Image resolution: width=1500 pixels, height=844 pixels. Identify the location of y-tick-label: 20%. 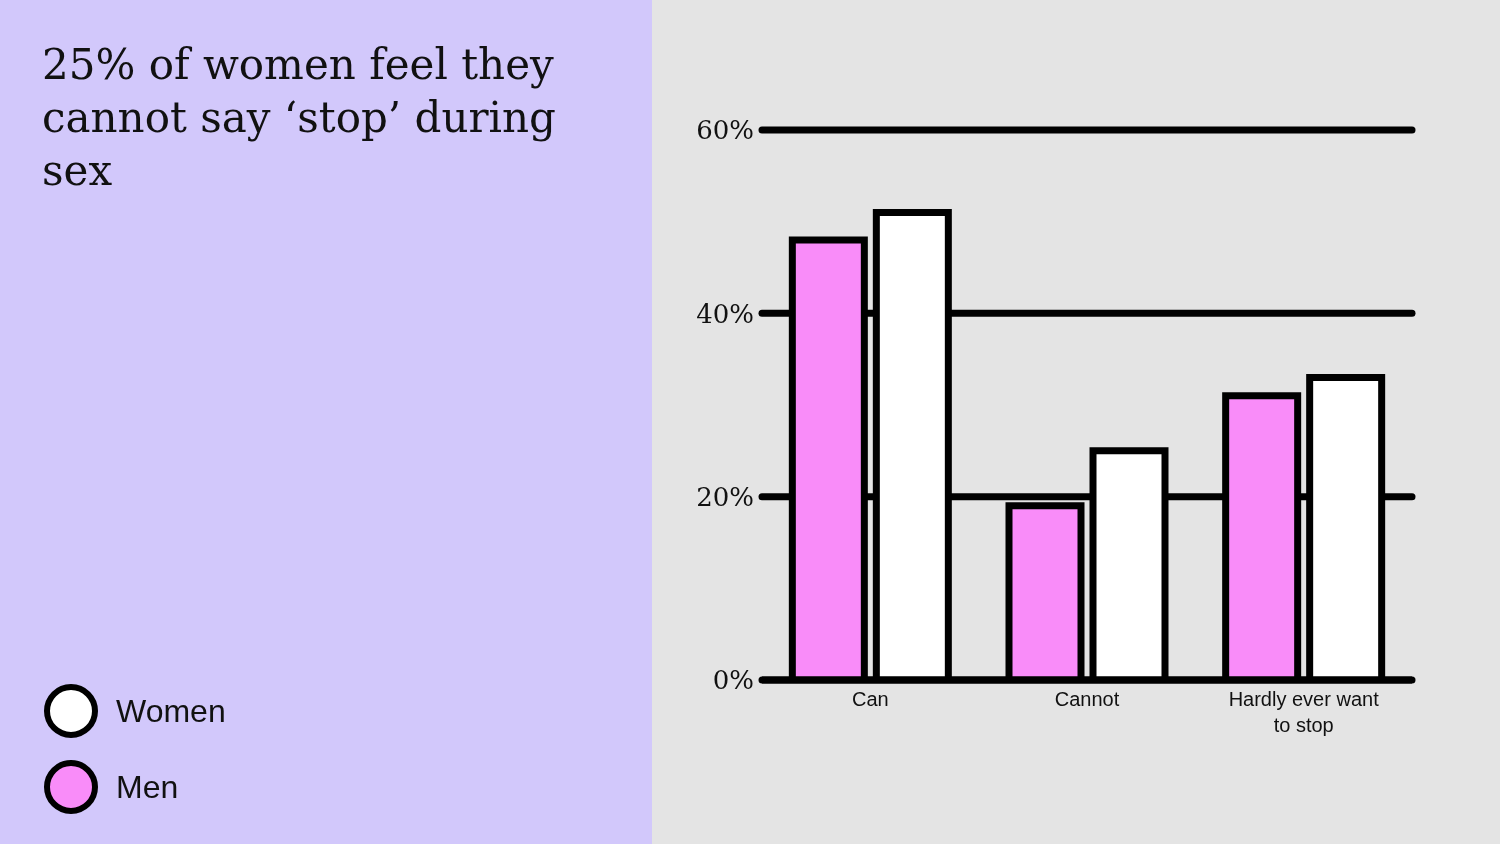
(725, 496).